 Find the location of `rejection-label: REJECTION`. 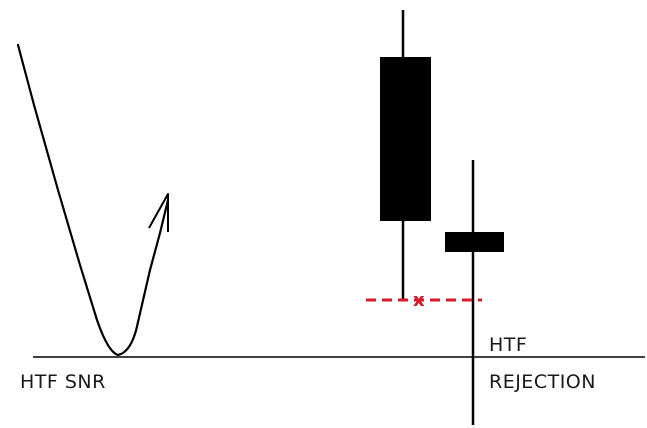

rejection-label: REJECTION is located at coordinates (542, 382).